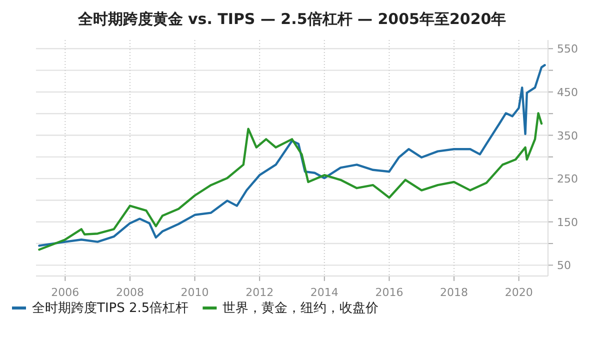 This screenshot has height=346, width=604. I want to click on x-tick-label: 2008, so click(130, 292).